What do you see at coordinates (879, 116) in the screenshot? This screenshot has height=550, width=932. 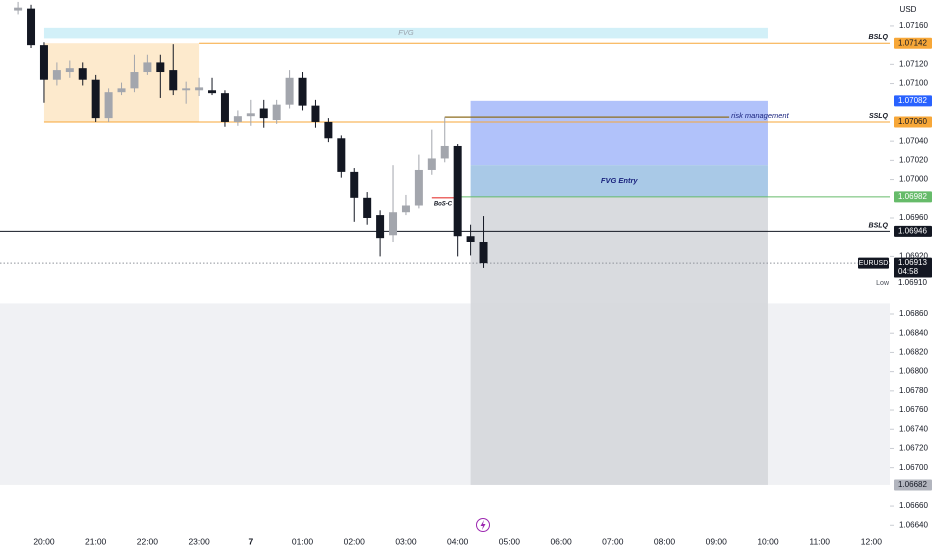 I see `level-name: SSLQ` at bounding box center [879, 116].